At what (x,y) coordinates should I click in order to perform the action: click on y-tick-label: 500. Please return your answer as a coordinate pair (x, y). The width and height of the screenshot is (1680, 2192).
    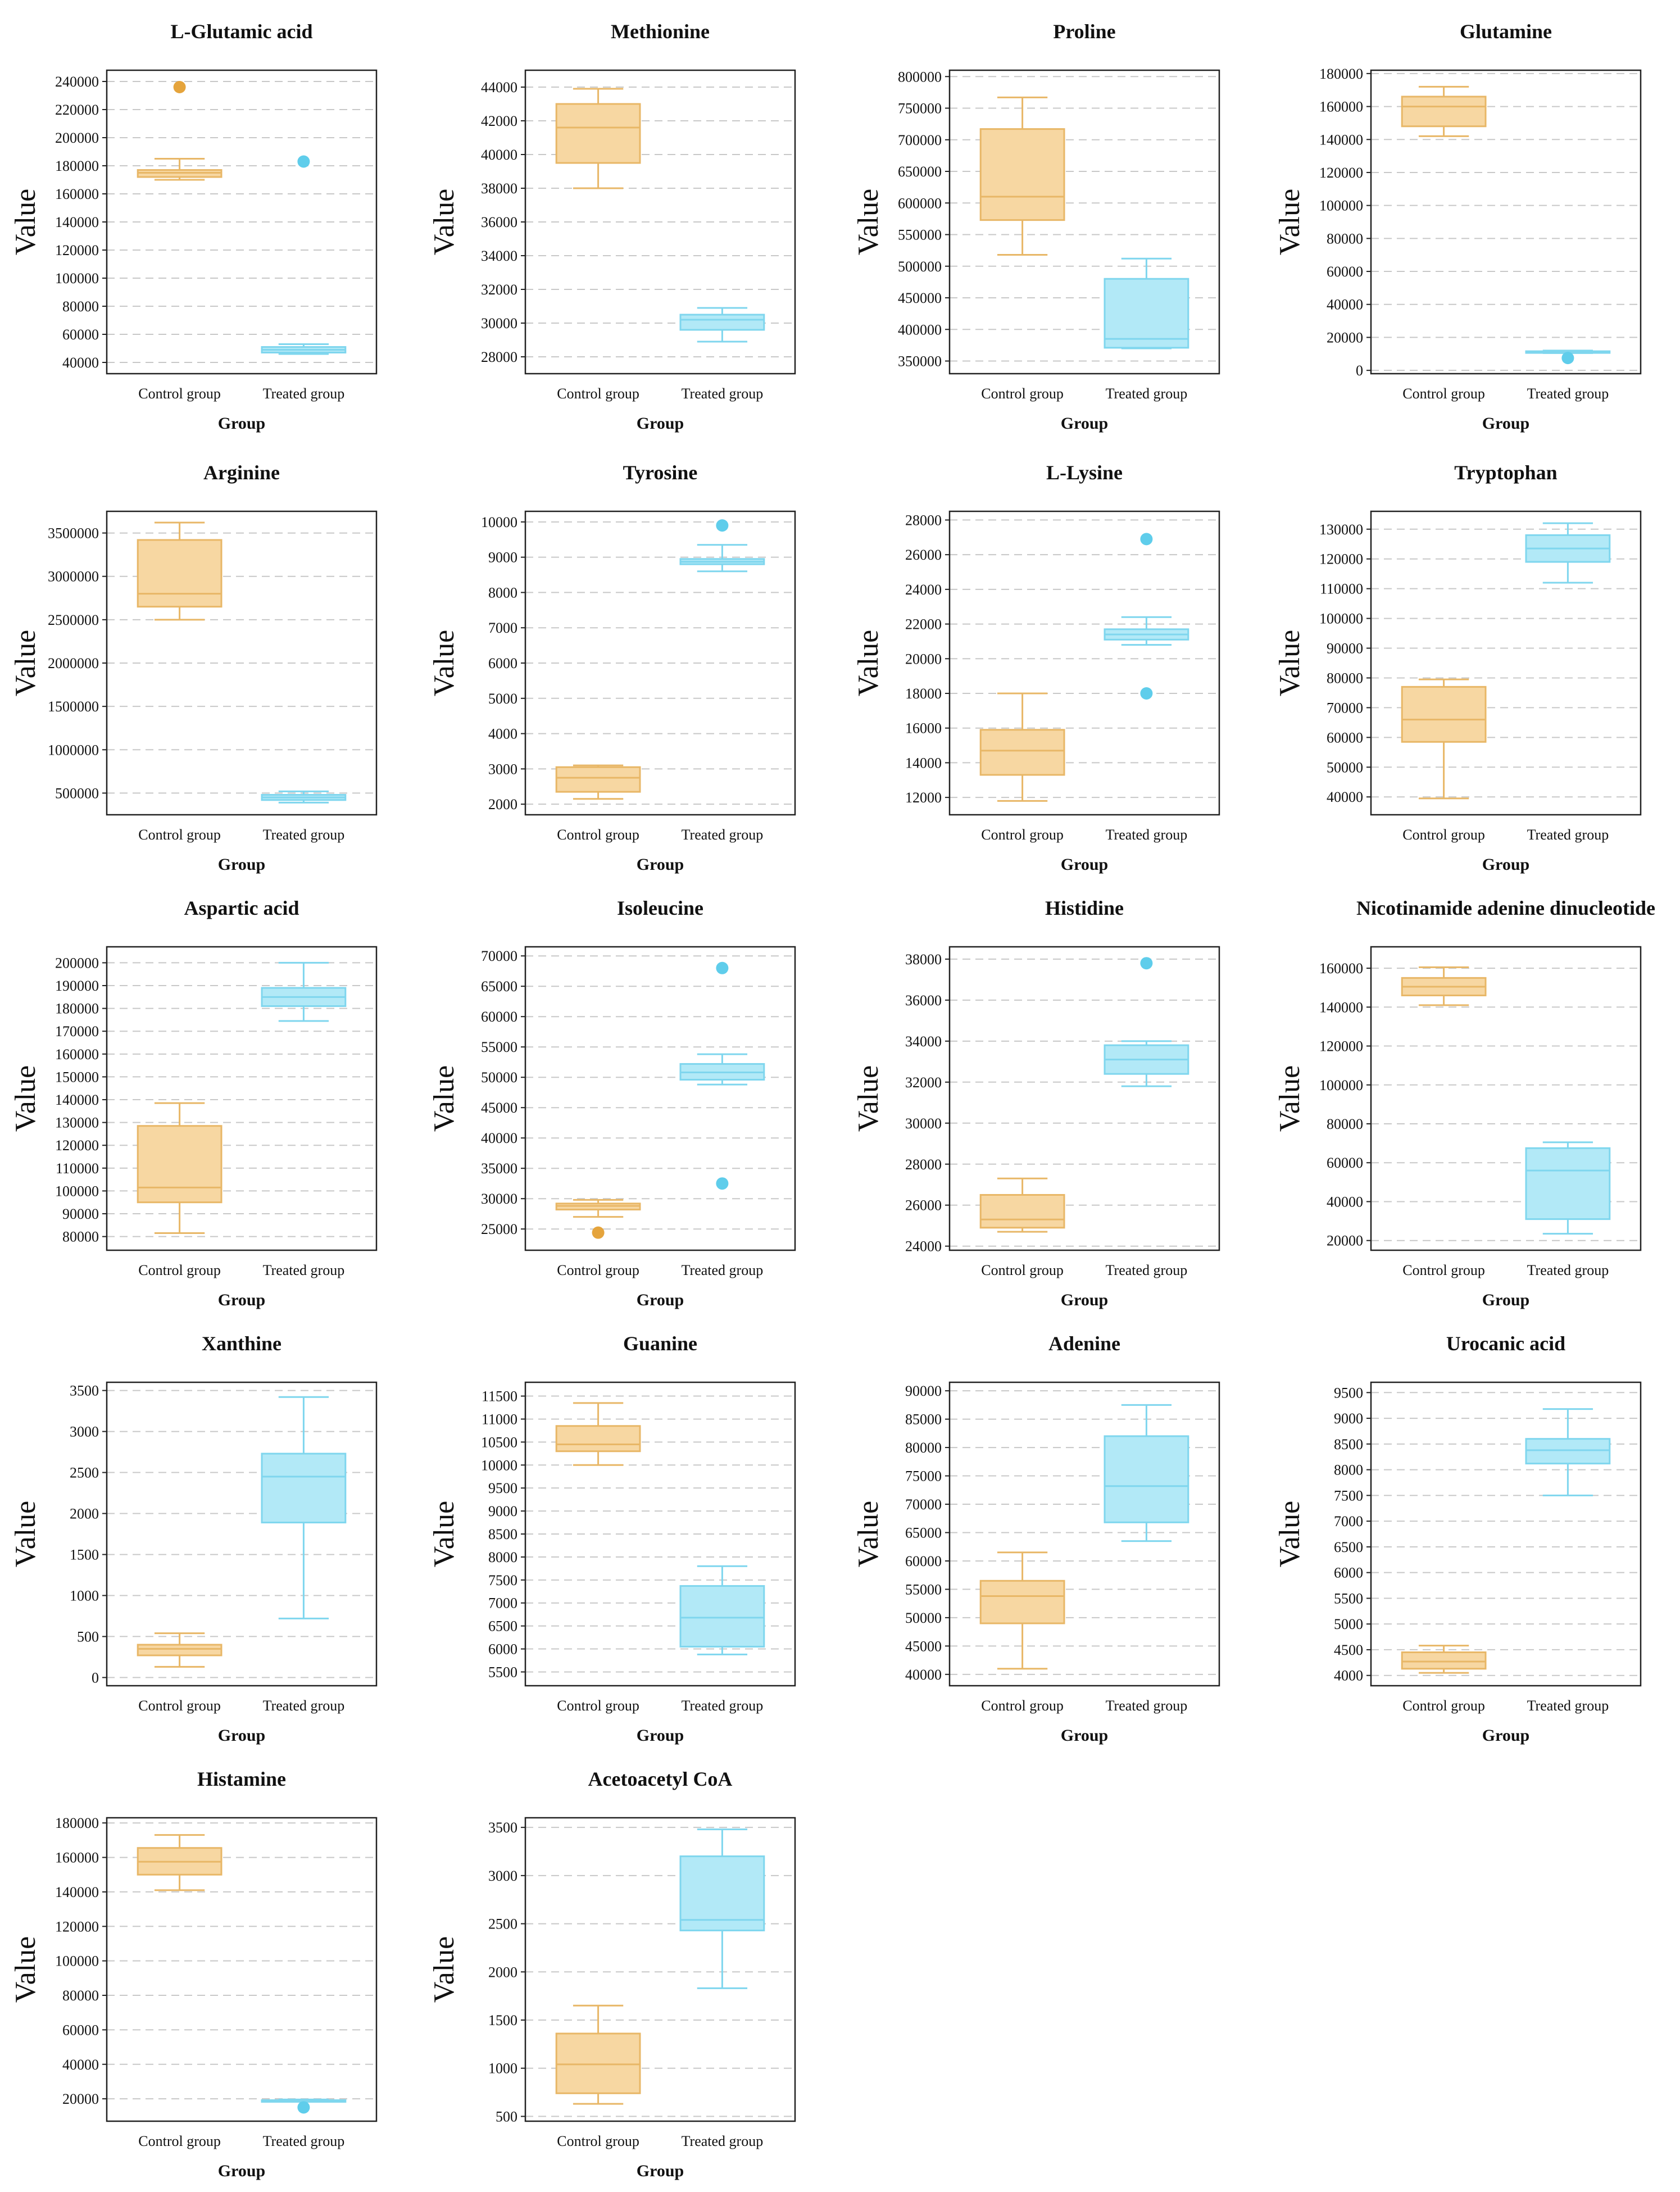
    Looking at the image, I should click on (88, 1636).